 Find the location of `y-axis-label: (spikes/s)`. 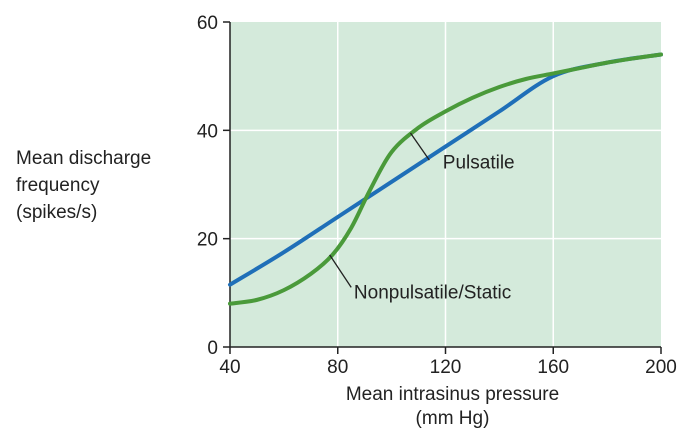

y-axis-label: (spikes/s) is located at coordinates (56, 212).